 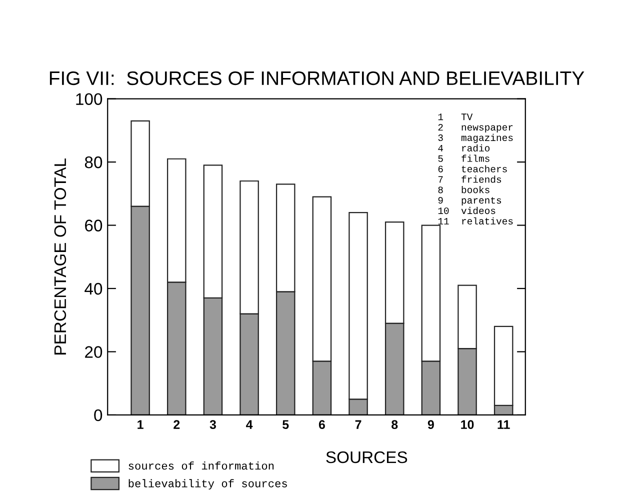 I want to click on x-axis-title: SOURCES, so click(x=367, y=457).